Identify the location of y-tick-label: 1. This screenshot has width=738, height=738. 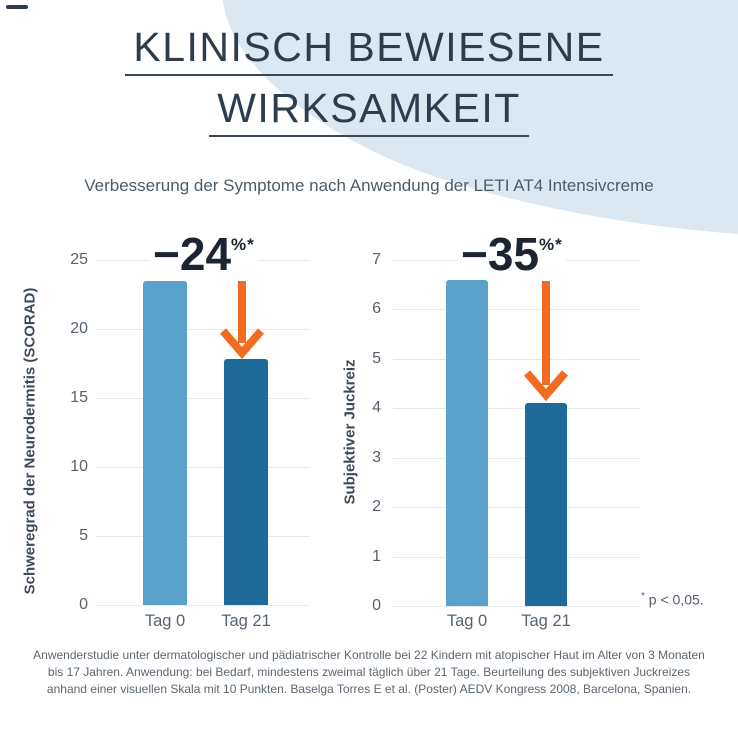
(376, 556).